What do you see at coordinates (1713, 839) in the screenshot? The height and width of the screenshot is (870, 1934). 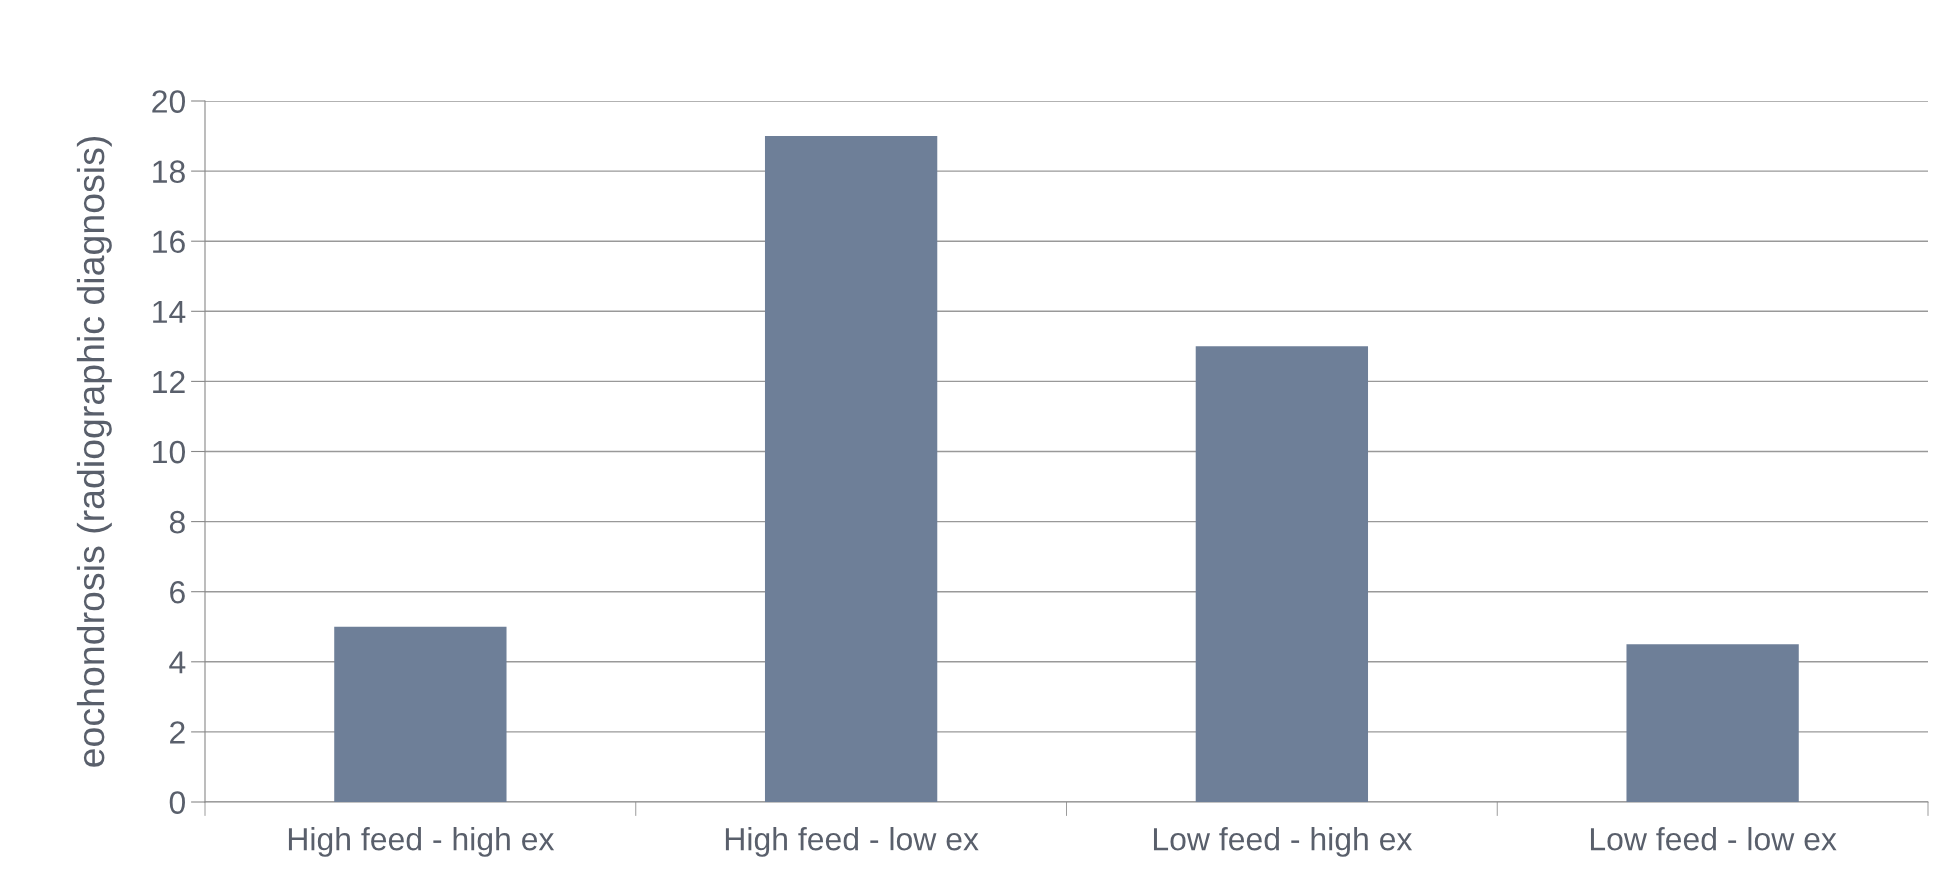 I see `x-tick-label: Low feed - low ex` at bounding box center [1713, 839].